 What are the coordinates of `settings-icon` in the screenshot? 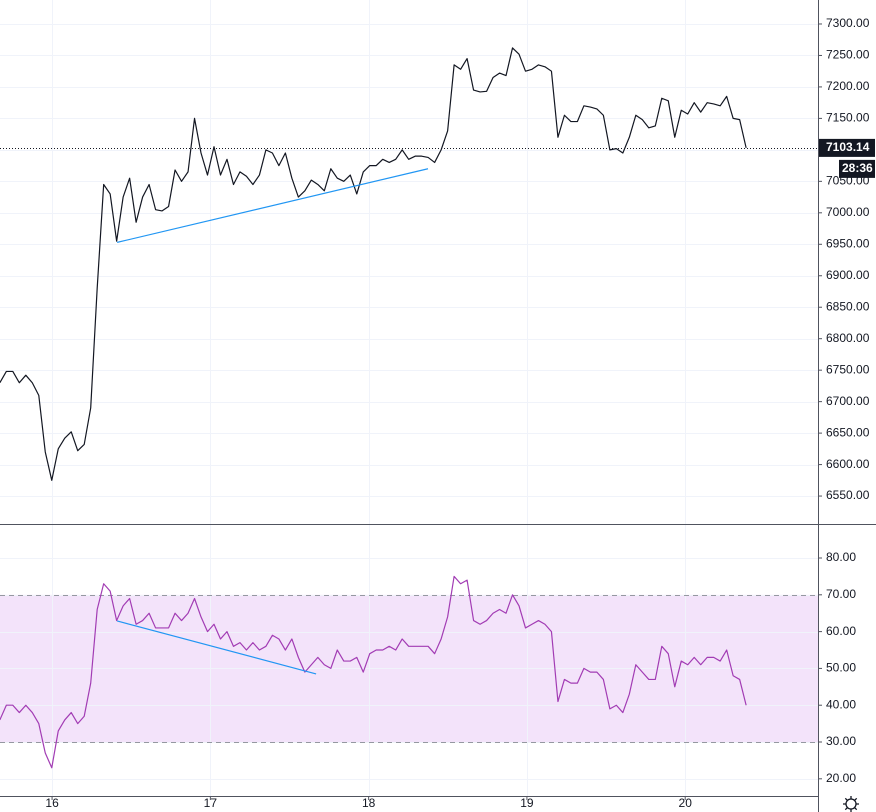 It's located at (851, 804).